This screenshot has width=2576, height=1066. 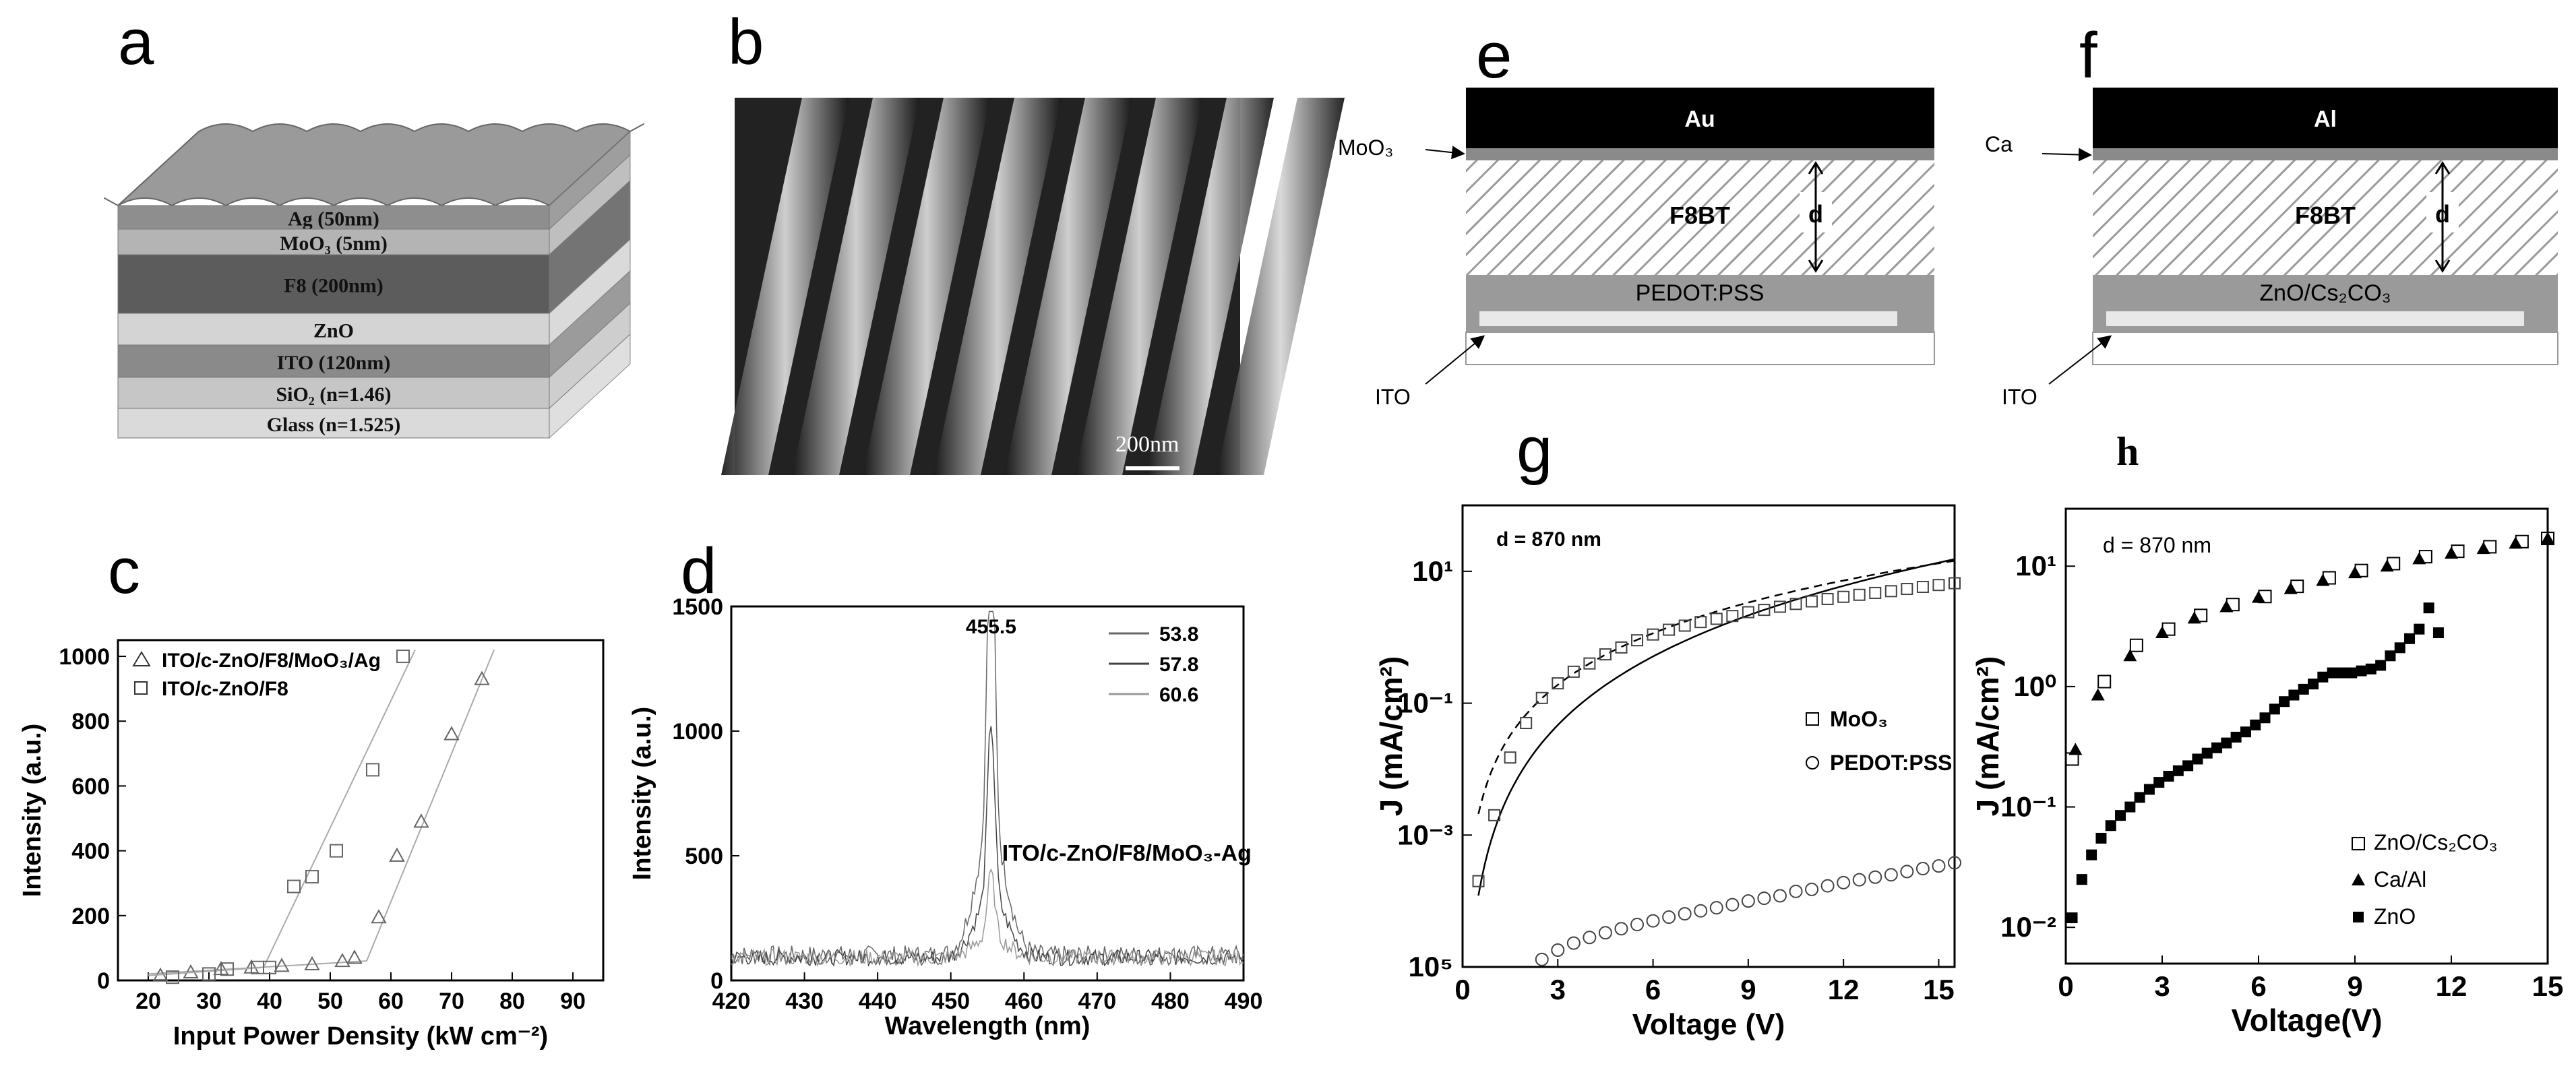 I want to click on device-e-diagram: Au F8BT d PEDOT:PSS MoO₃ ITO, so click(x=1637, y=248).